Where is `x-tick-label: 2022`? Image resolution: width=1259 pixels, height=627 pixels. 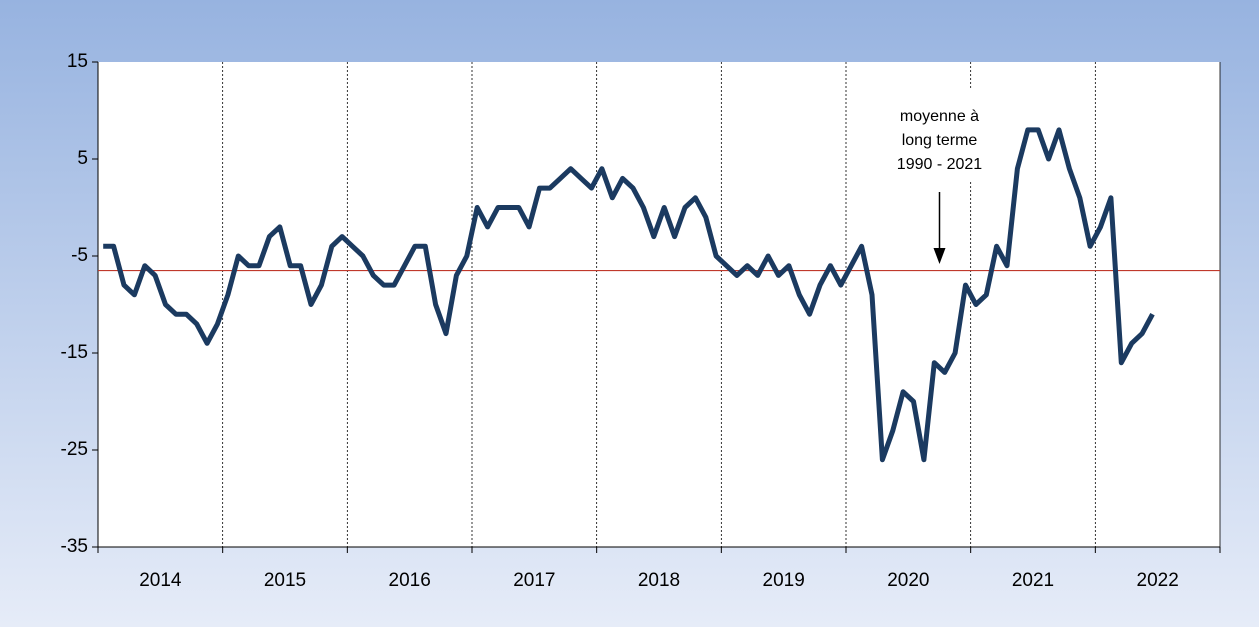
x-tick-label: 2022 is located at coordinates (1158, 580).